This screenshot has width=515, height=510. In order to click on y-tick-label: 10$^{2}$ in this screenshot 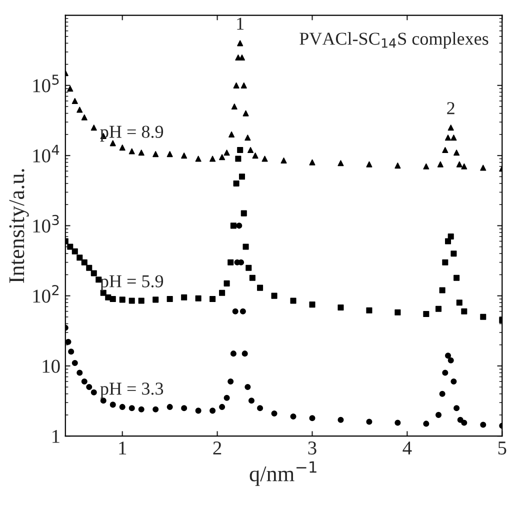, I will do `click(45, 293)`.